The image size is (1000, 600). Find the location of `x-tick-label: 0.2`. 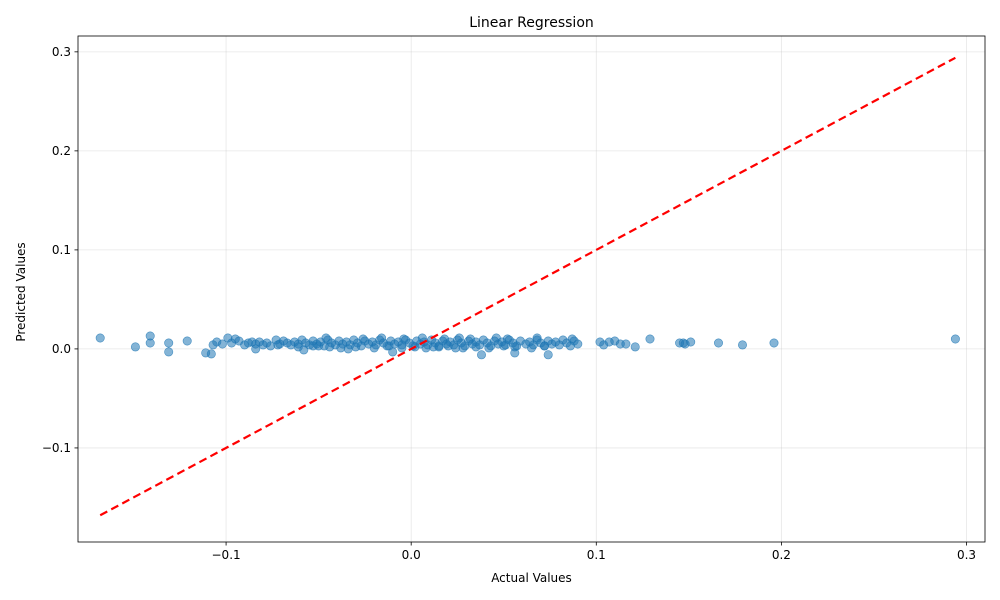

x-tick-label: 0.2 is located at coordinates (781, 555).